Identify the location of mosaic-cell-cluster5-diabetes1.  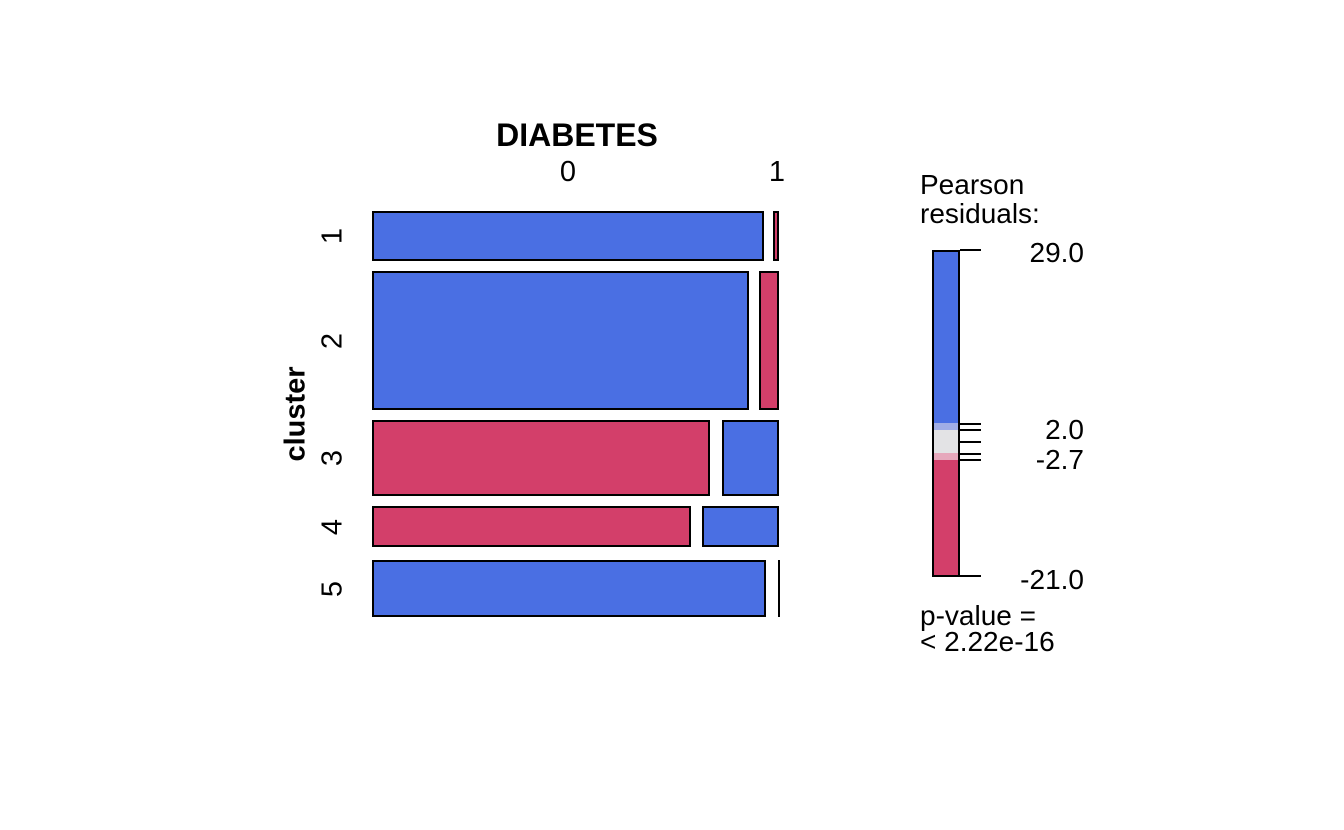
(779, 588).